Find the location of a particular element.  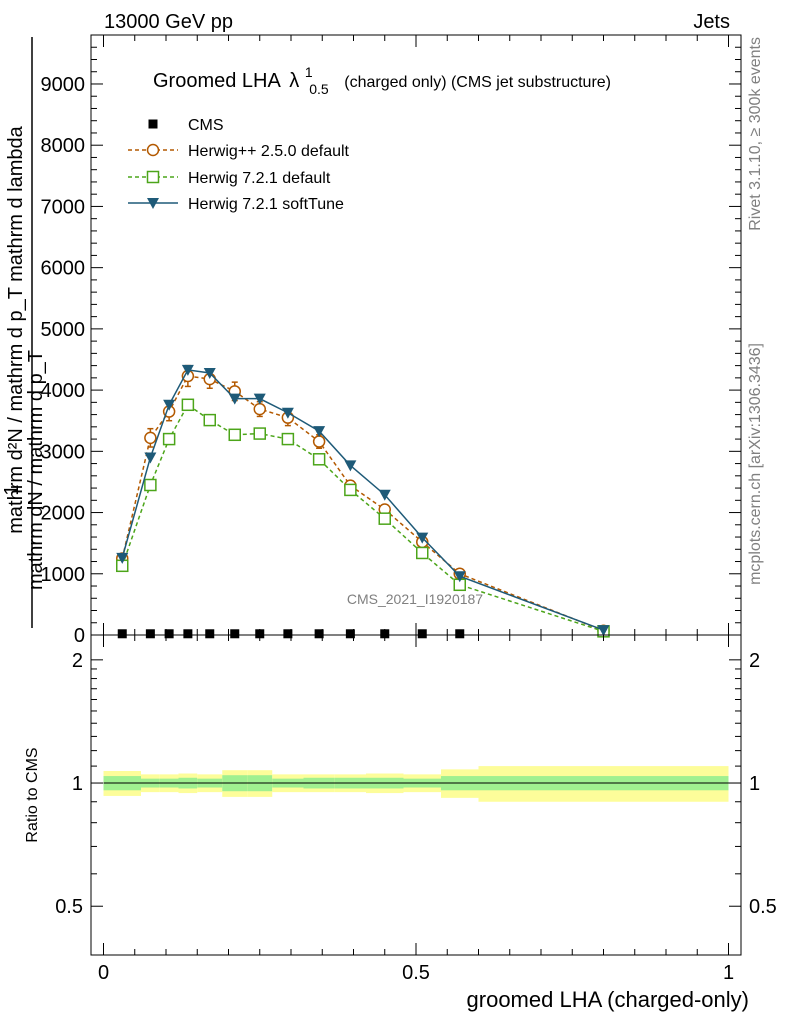

ratio-y-tick-label-right: 1 is located at coordinates (754, 784).